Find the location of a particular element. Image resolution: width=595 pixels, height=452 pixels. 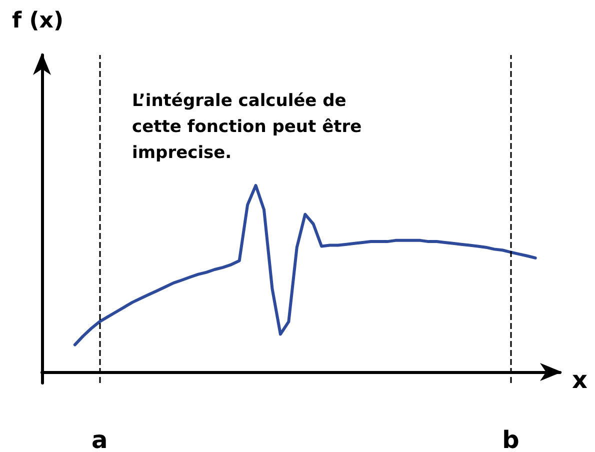

text: L’intégrale calculée de cette fonction peut être imprecise. is located at coordinates (247, 127).